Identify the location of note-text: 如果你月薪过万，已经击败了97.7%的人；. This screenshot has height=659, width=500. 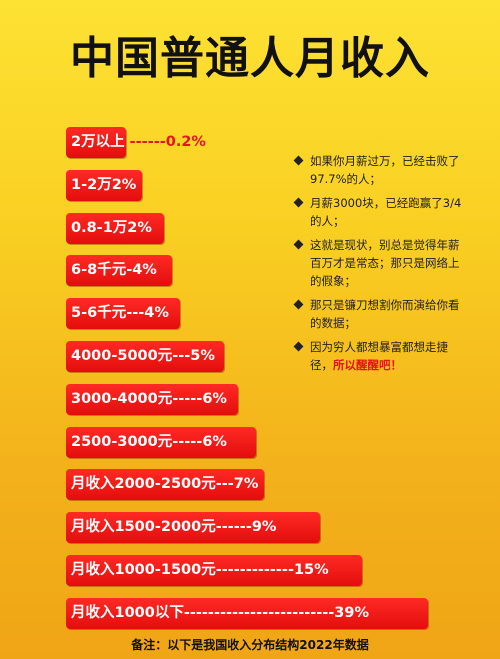
(385, 170).